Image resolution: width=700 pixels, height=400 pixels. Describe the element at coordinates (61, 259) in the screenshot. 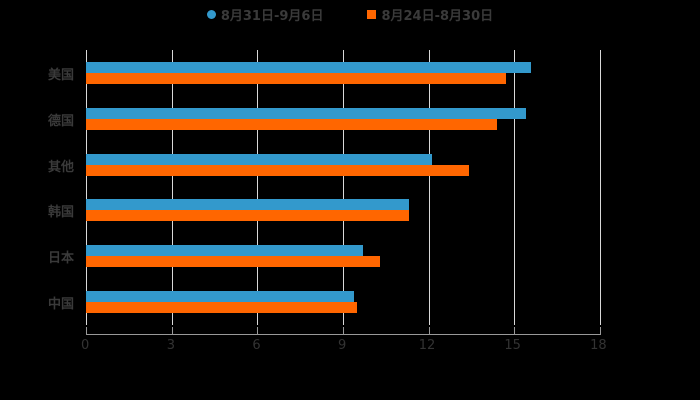

I see `y-category-label: 日本` at that location.